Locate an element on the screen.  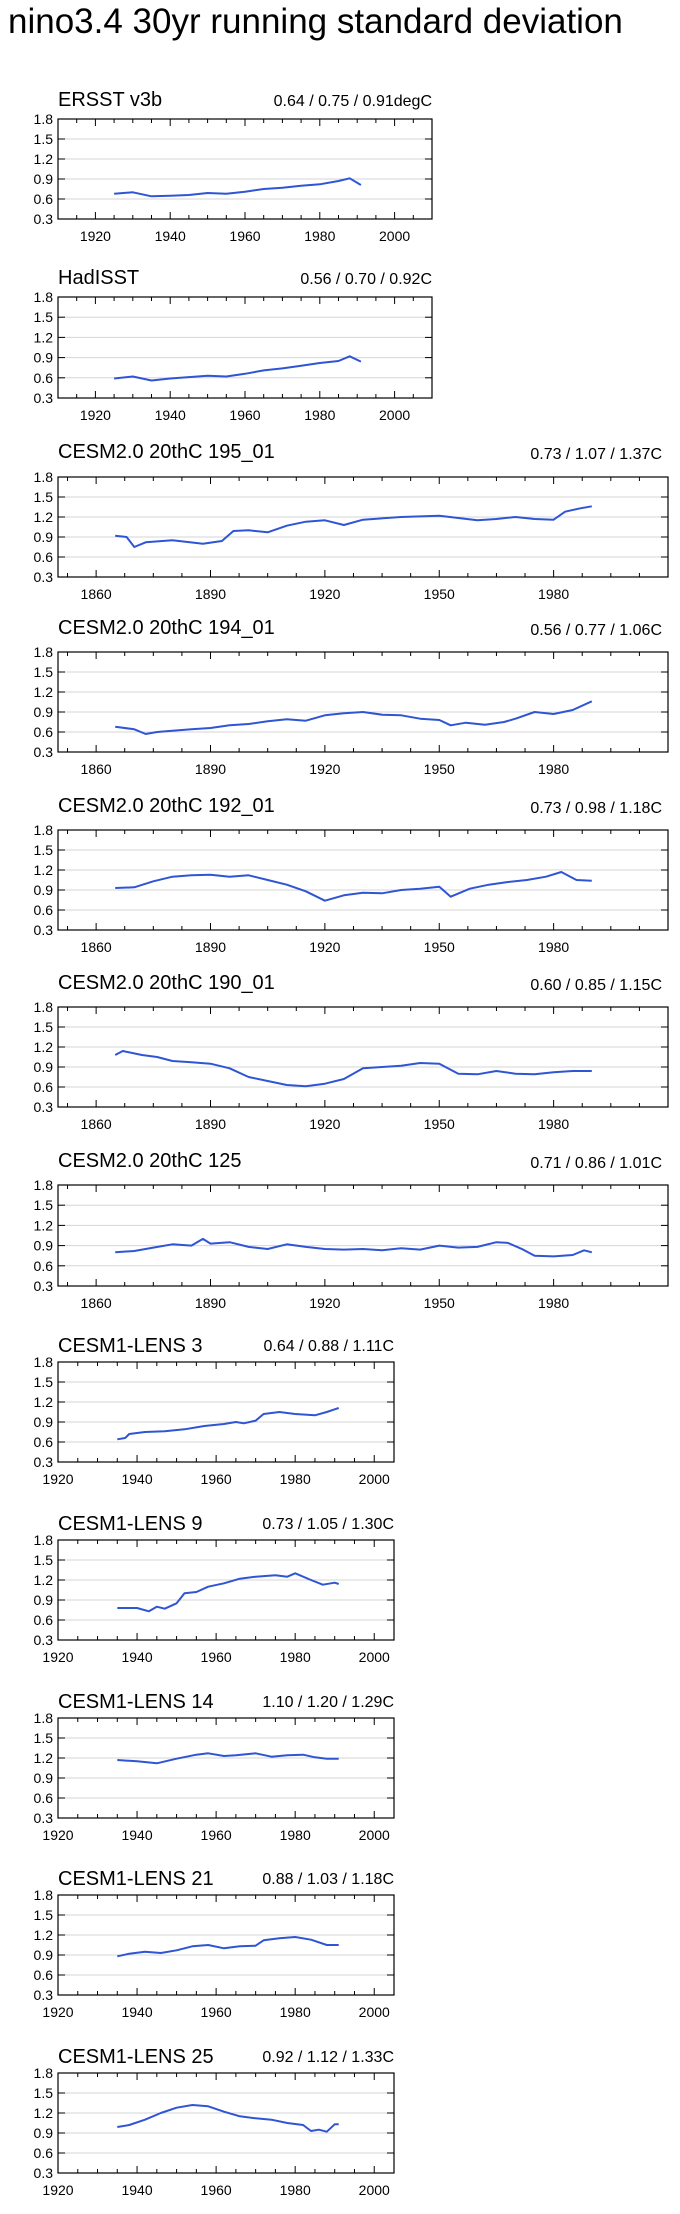
panel-title: CESM2.0 20thC 125 is located at coordinates (150, 1161).